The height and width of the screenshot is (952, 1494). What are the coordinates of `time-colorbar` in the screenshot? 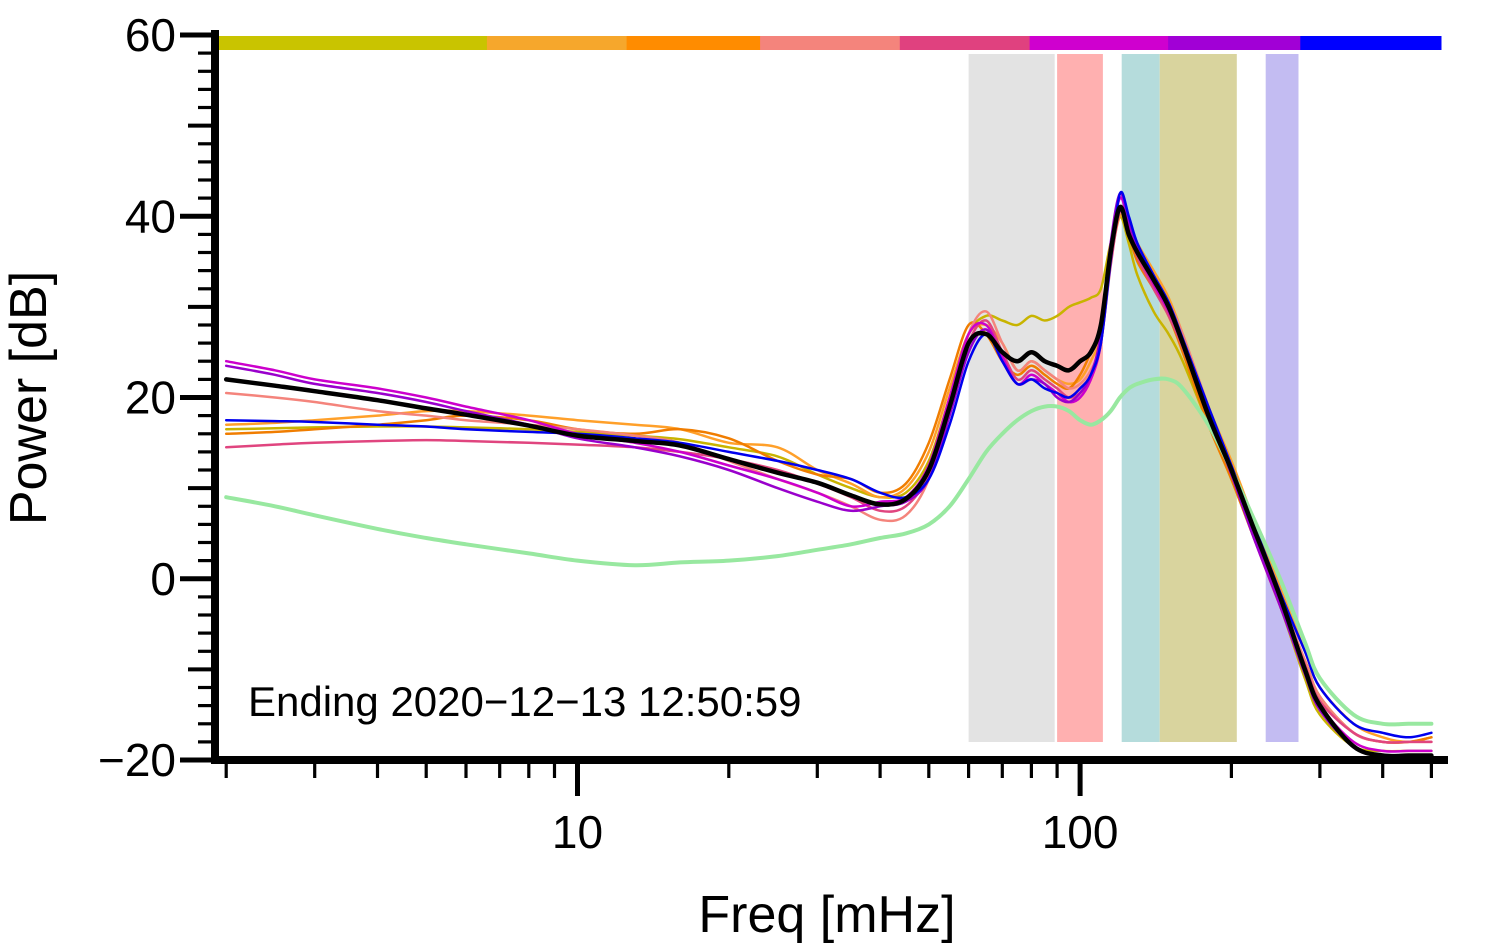 It's located at (828, 43).